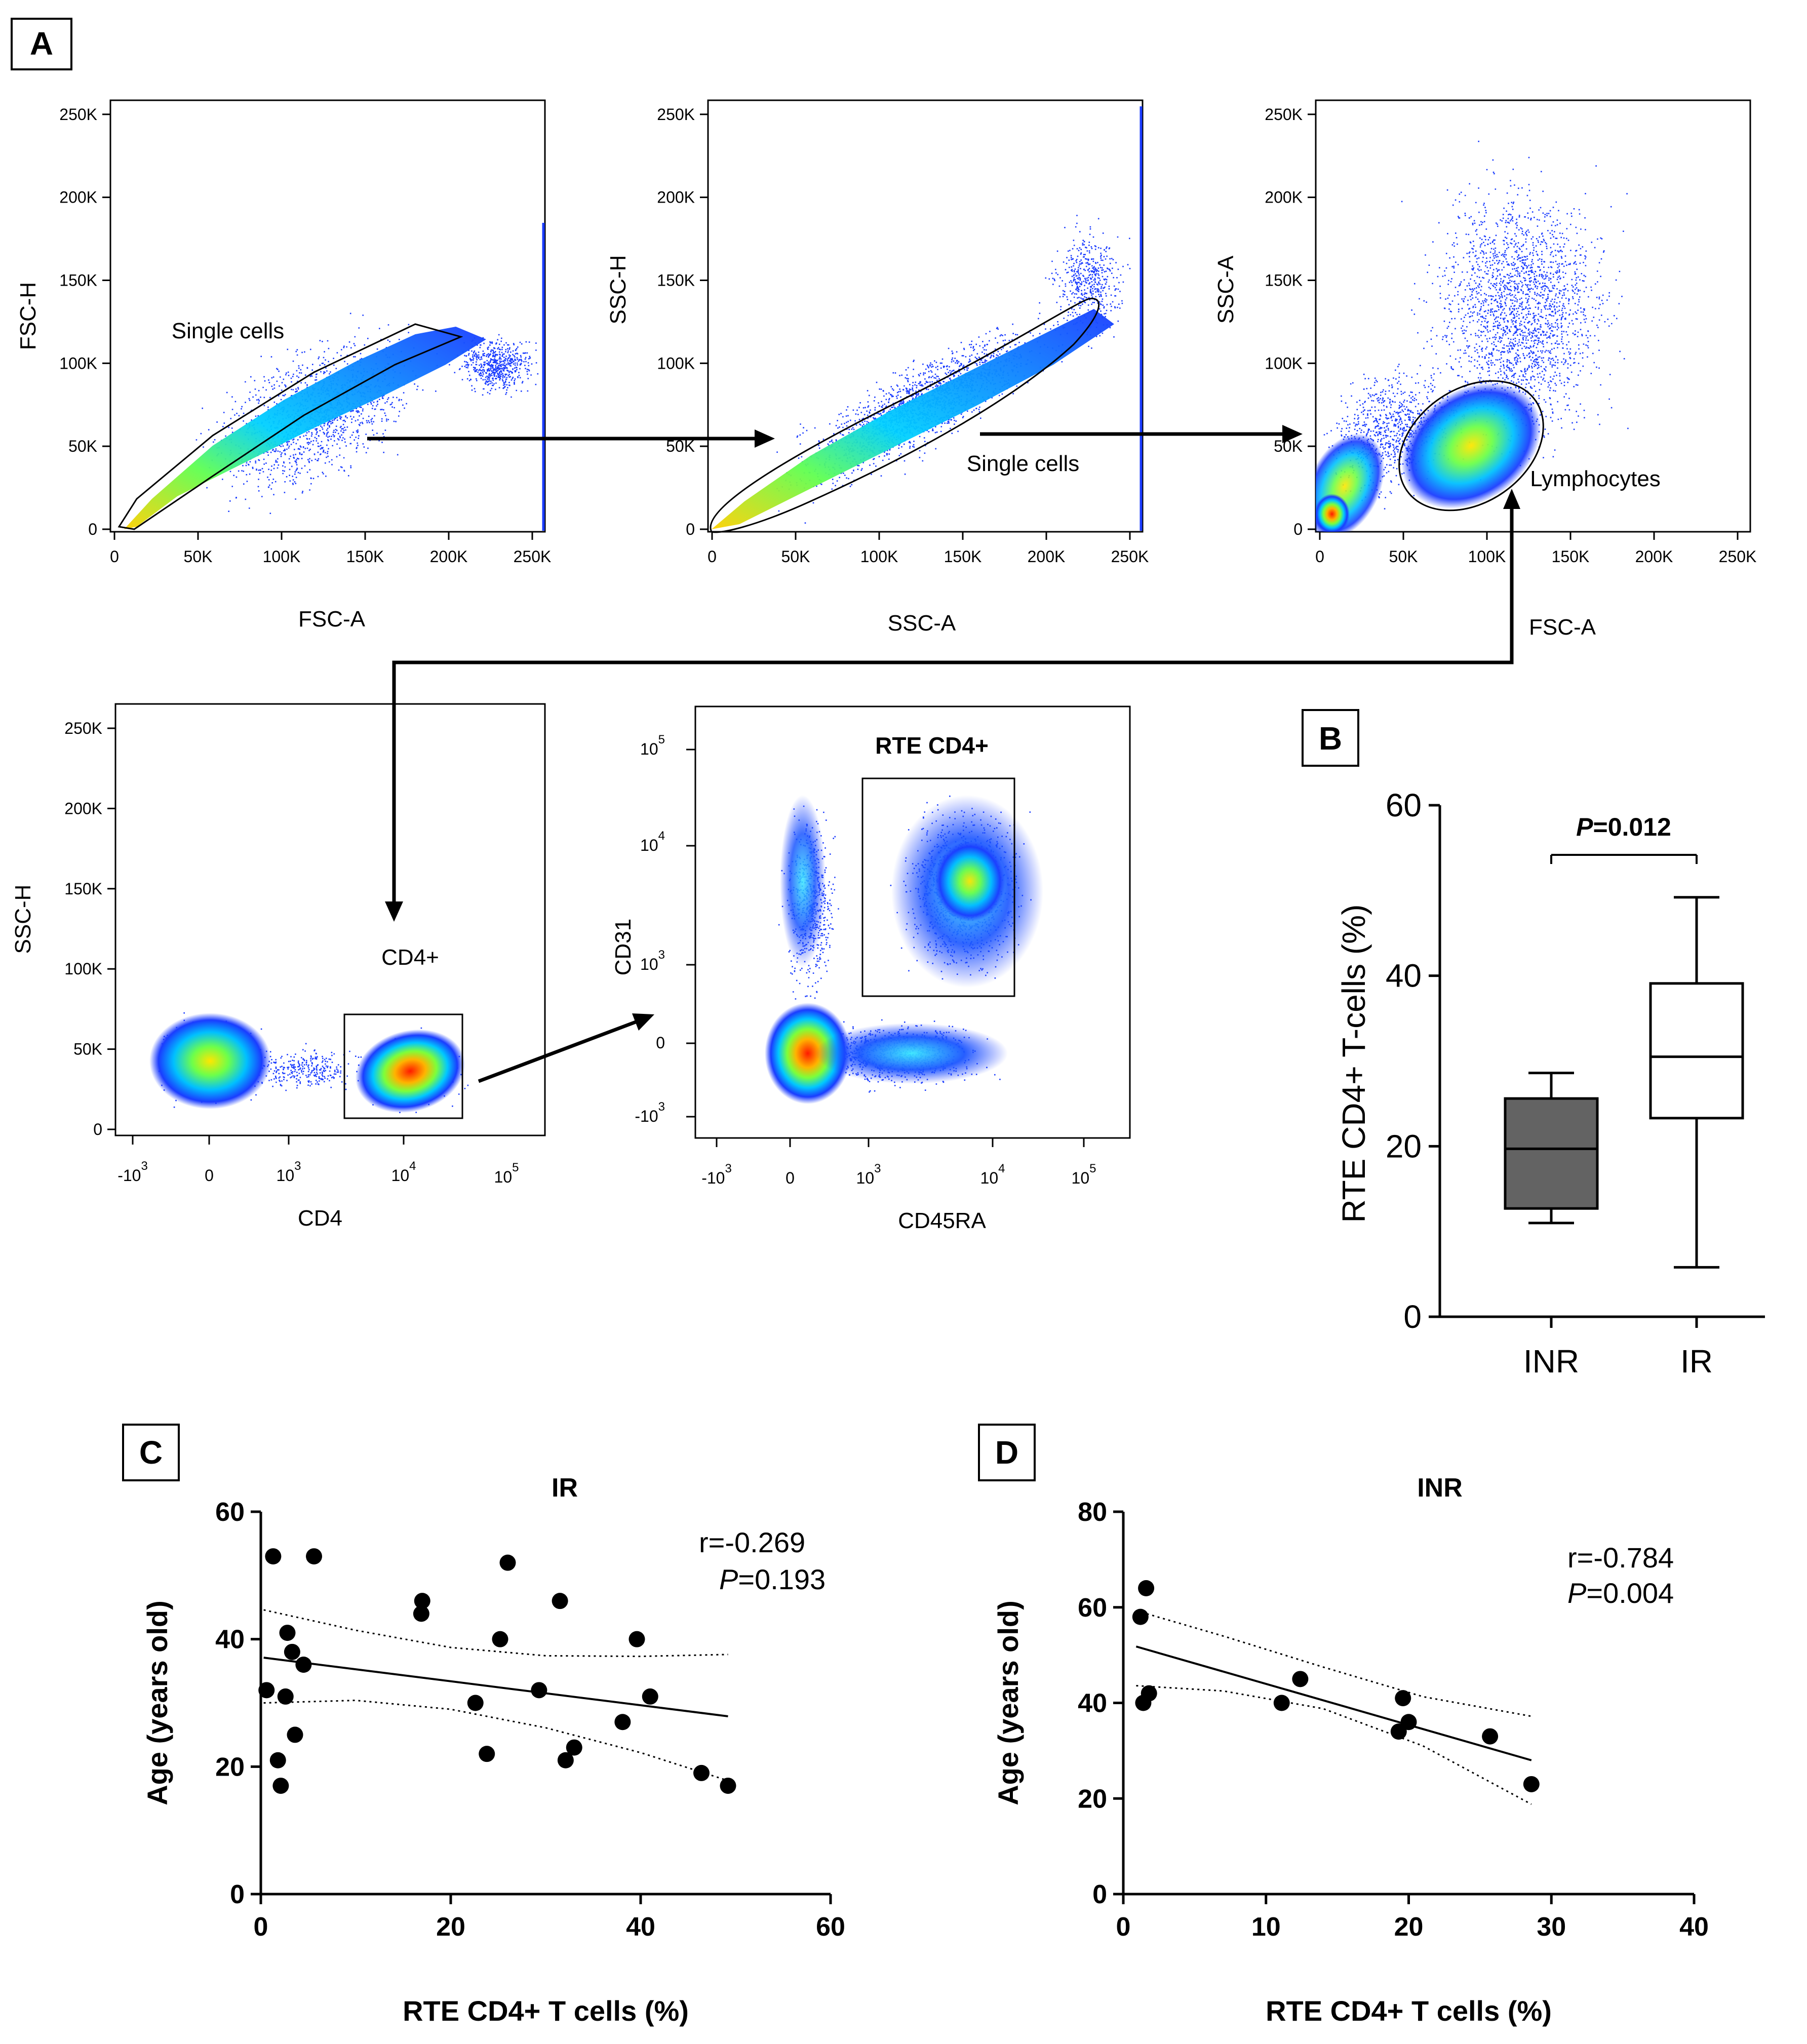 Image resolution: width=1807 pixels, height=2044 pixels. Describe the element at coordinates (83, 808) in the screenshot. I see `ytick-label: 200K` at that location.